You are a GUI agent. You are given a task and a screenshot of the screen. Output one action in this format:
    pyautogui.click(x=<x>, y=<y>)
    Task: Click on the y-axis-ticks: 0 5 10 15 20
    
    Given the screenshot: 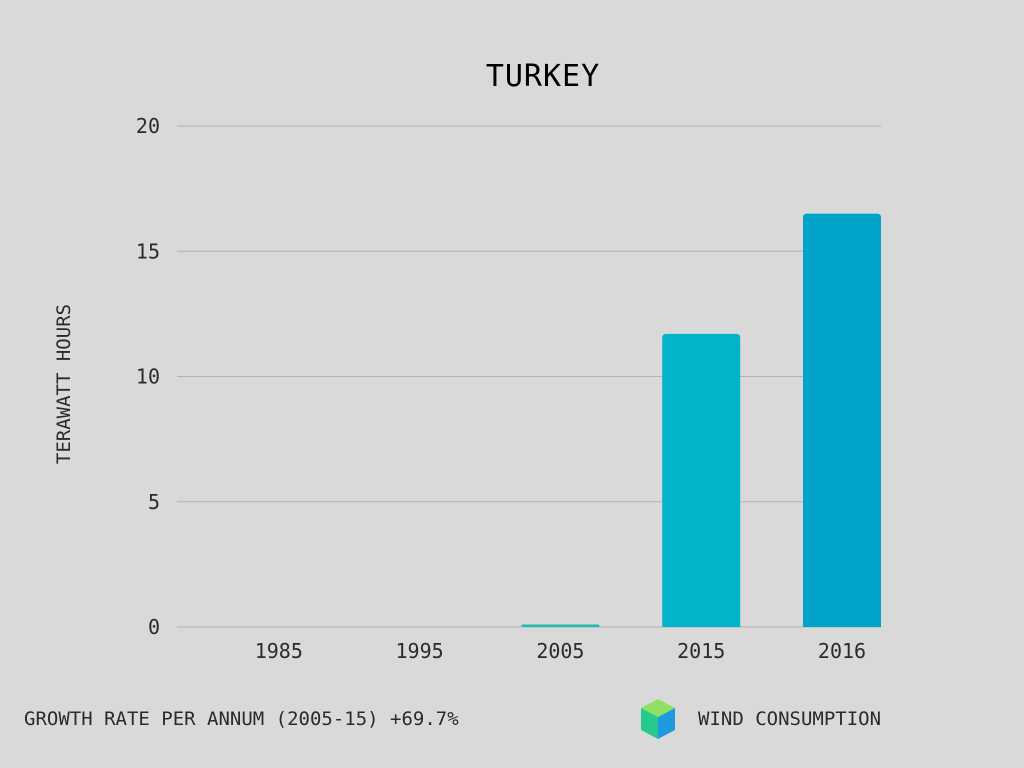 What is the action you would take?
    pyautogui.click(x=148, y=376)
    